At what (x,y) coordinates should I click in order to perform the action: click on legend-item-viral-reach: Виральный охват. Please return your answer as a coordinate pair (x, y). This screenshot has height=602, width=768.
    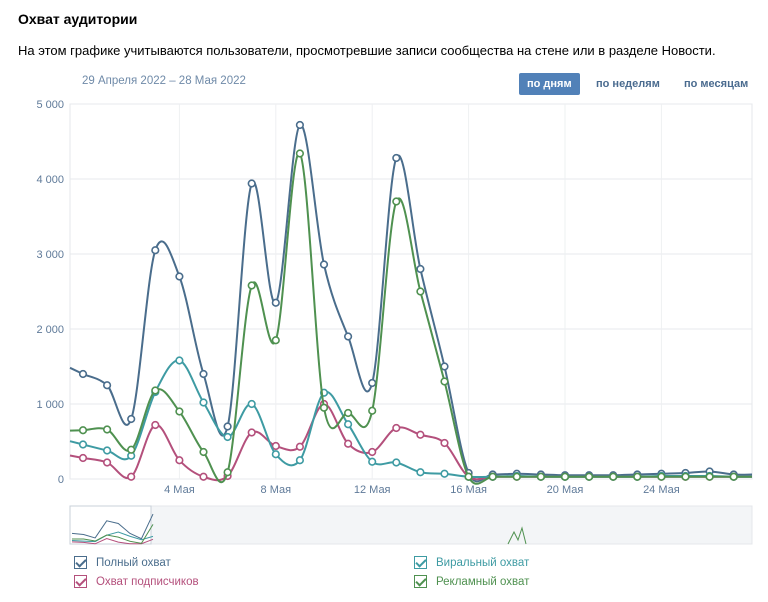
    Looking at the image, I should click on (471, 562).